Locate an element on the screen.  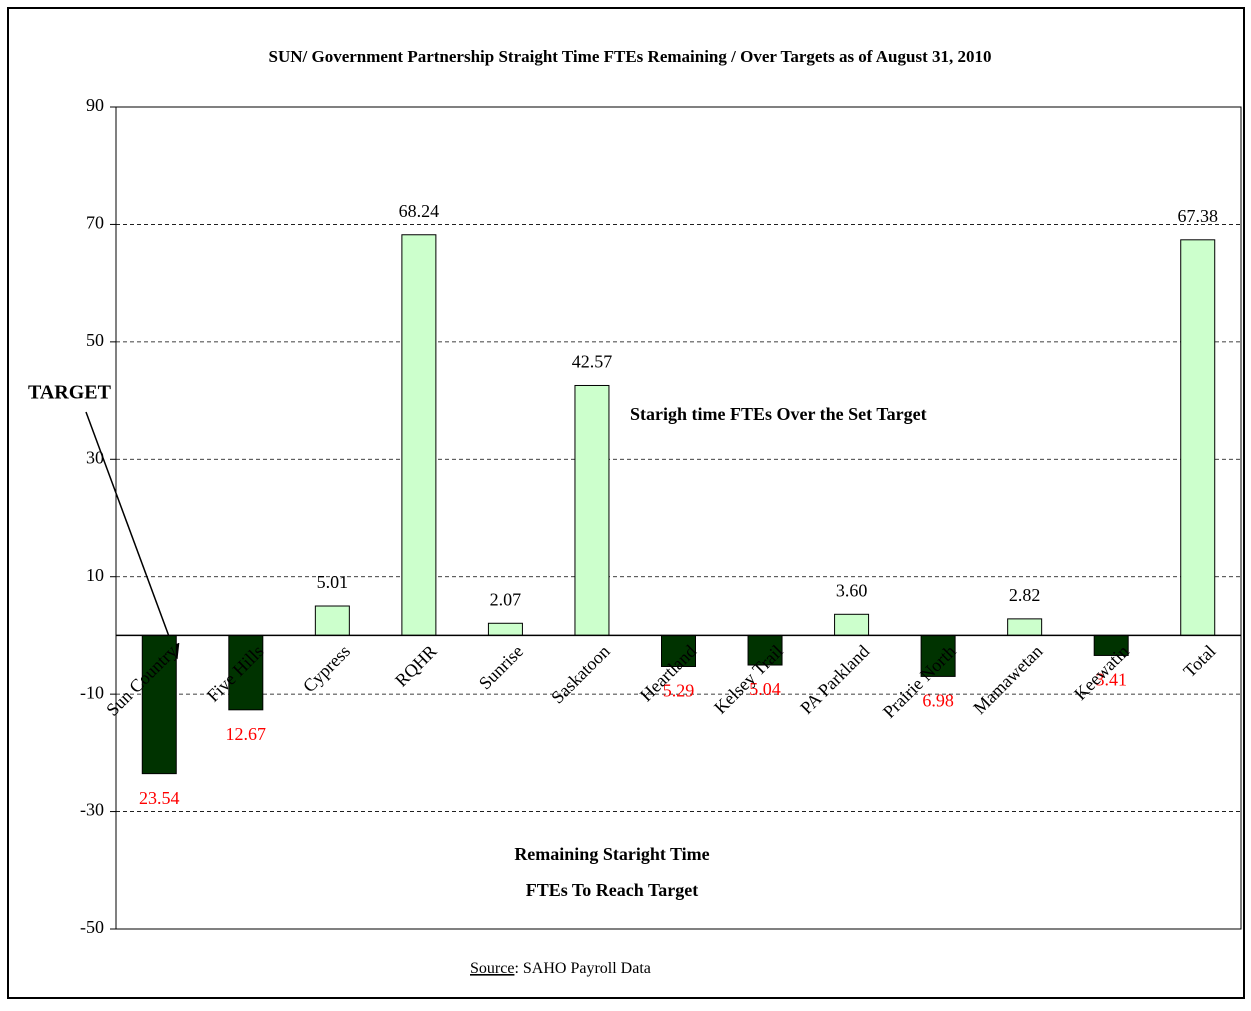
x-tick-label: Cypress is located at coordinates (326, 668).